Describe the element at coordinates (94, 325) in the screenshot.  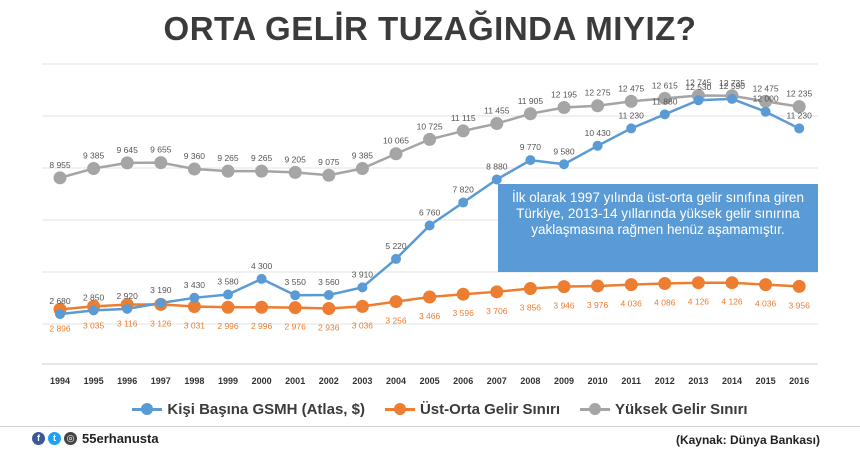
I see `data-label-ust-orta: 3 035` at that location.